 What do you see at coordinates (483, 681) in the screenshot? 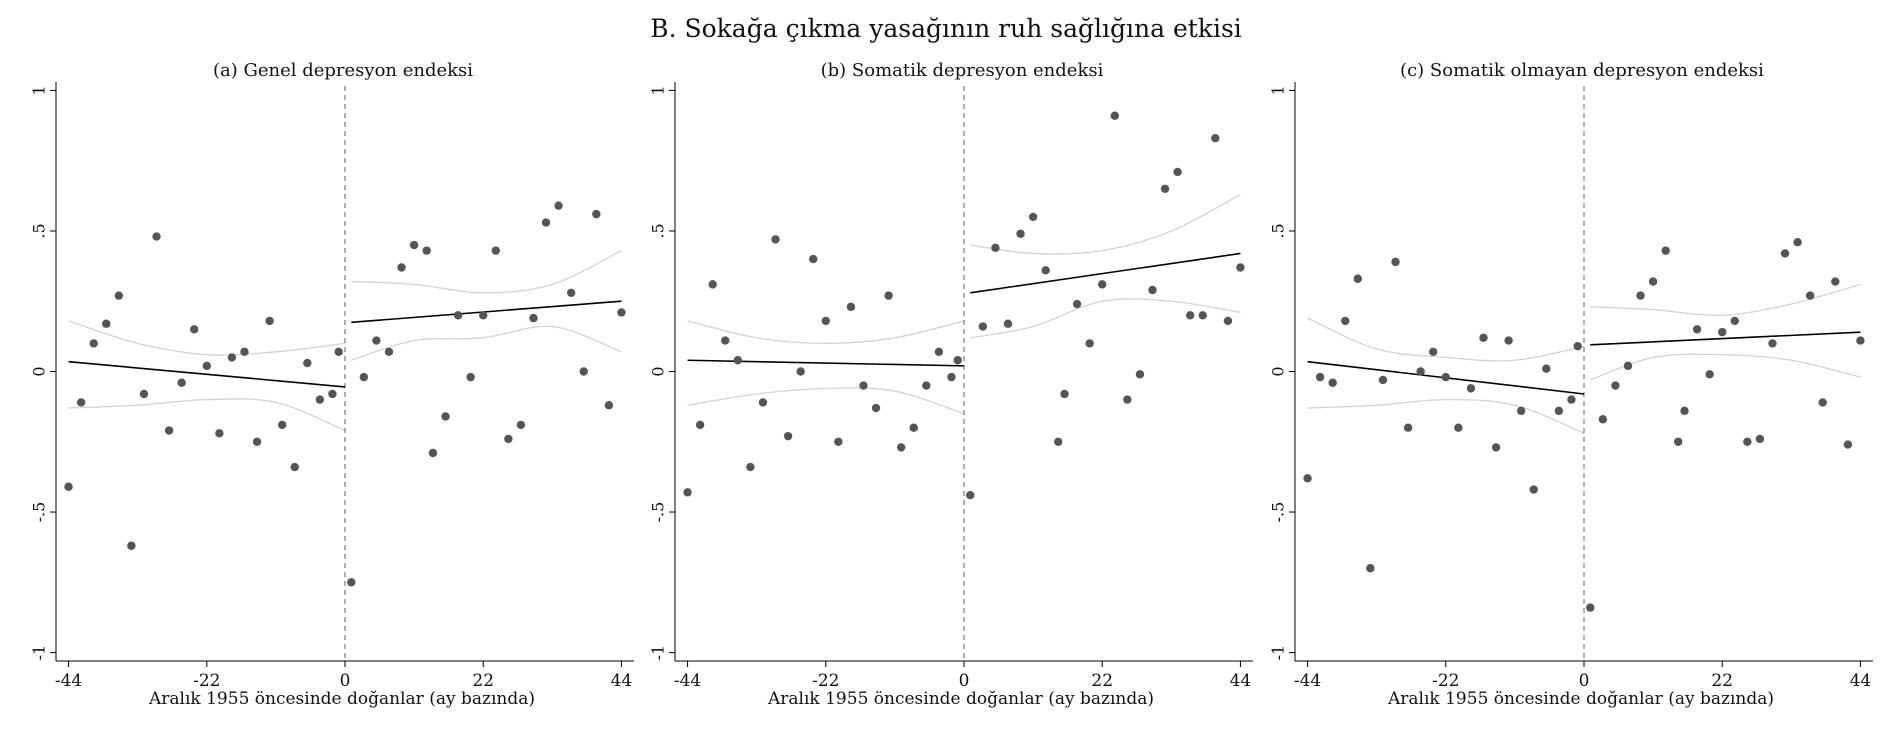
I see `x-tick-label: 22` at bounding box center [483, 681].